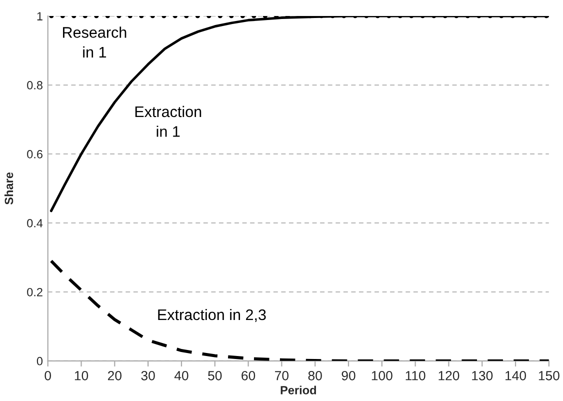 This screenshot has height=401, width=563. I want to click on y-tick-label: 1, so click(39, 16).